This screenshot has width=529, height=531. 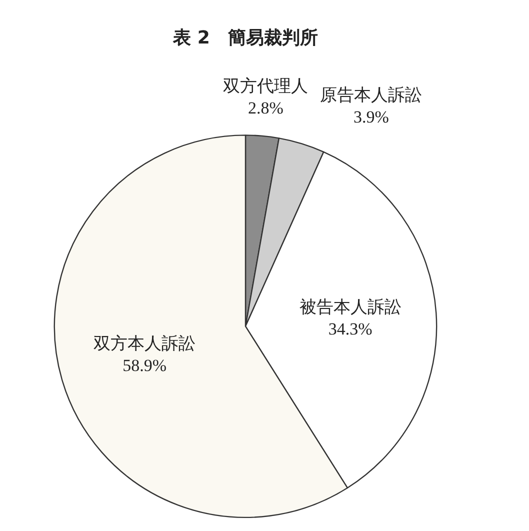 What do you see at coordinates (350, 306) in the screenshot?
I see `slice-label: 被告本人訴訟` at bounding box center [350, 306].